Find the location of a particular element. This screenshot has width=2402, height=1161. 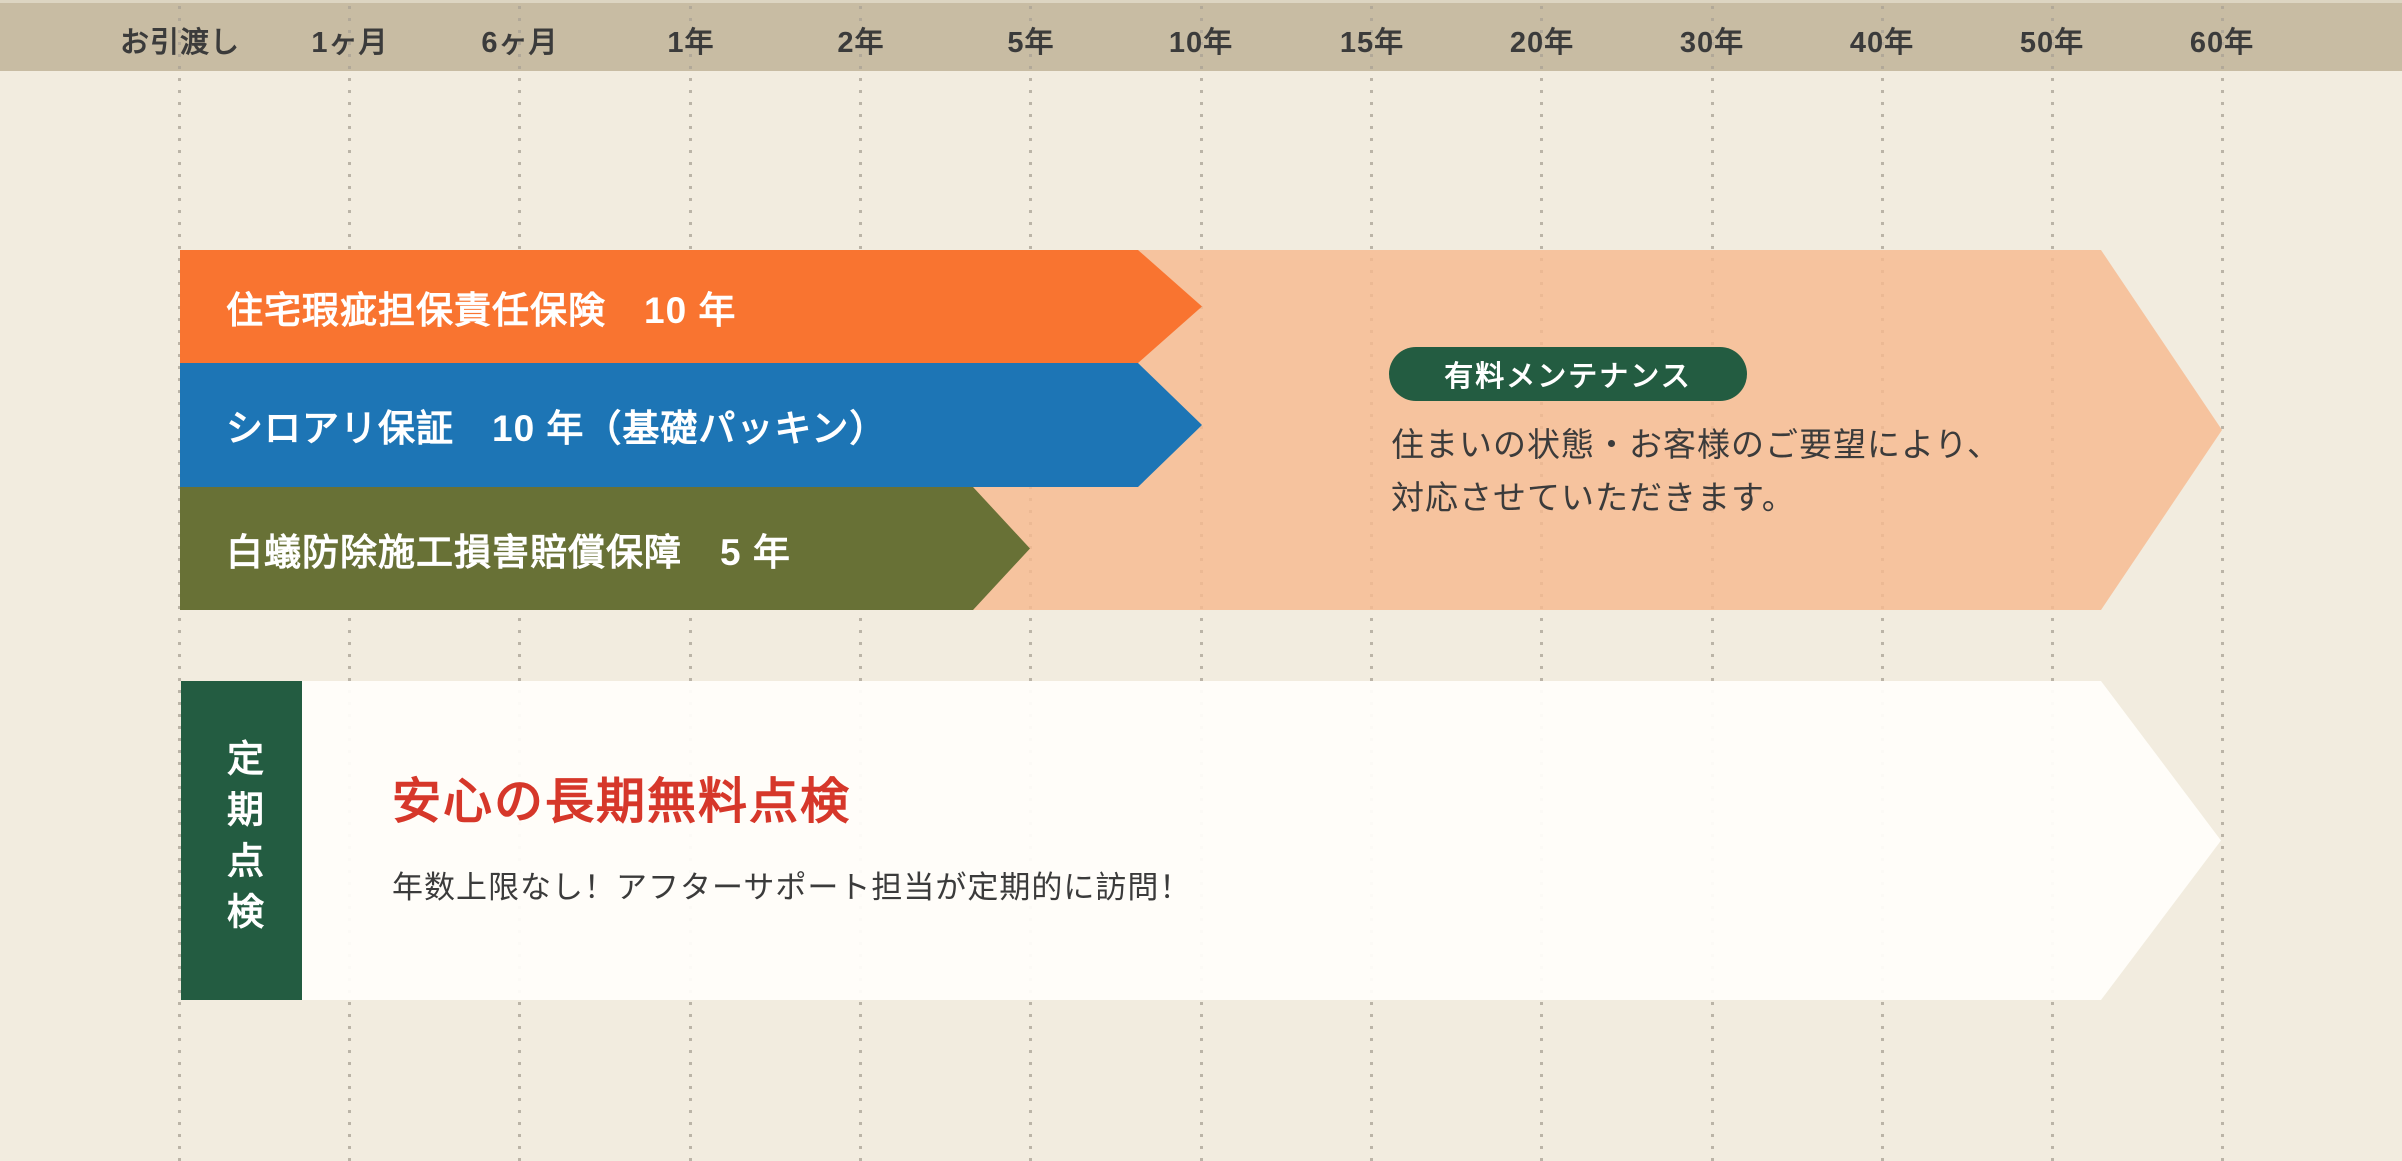

tick-label-40year: 40年 is located at coordinates (1882, 43).